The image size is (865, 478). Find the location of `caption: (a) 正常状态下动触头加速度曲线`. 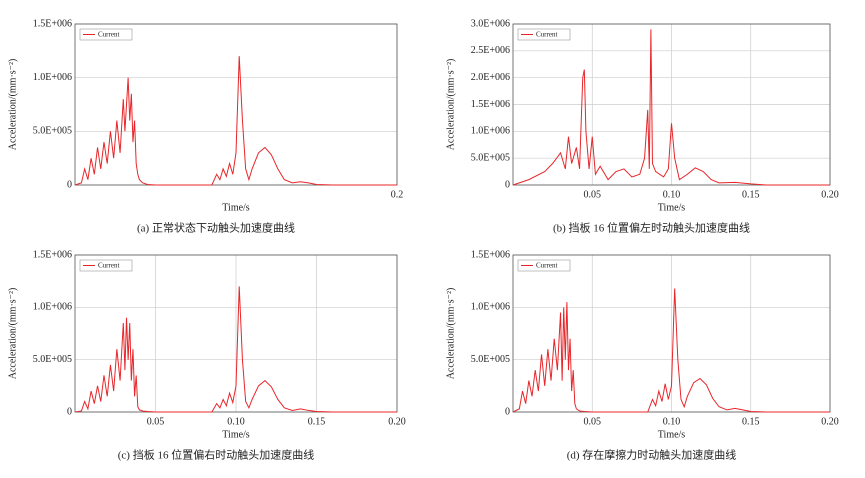

caption: (a) 正常状态下动触头加速度曲线 is located at coordinates (216, 228).